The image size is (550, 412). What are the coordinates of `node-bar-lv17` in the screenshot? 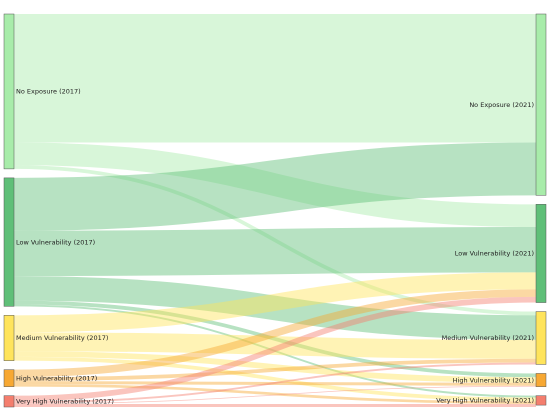 It's located at (9, 242).